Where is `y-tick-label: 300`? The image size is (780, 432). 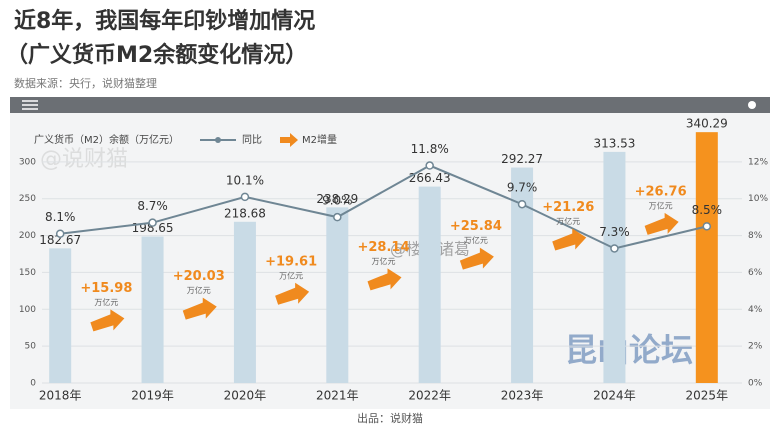 y-tick-label: 300 is located at coordinates (27, 162).